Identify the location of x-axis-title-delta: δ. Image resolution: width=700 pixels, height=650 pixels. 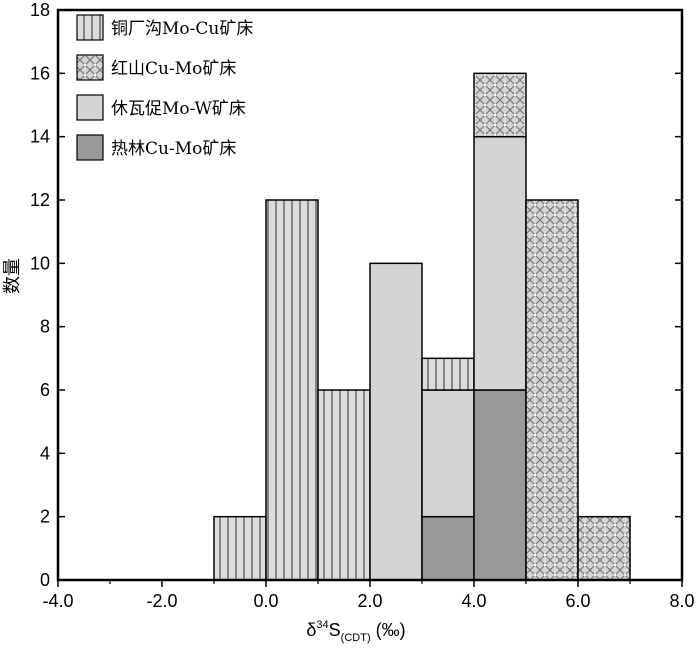
(311, 630).